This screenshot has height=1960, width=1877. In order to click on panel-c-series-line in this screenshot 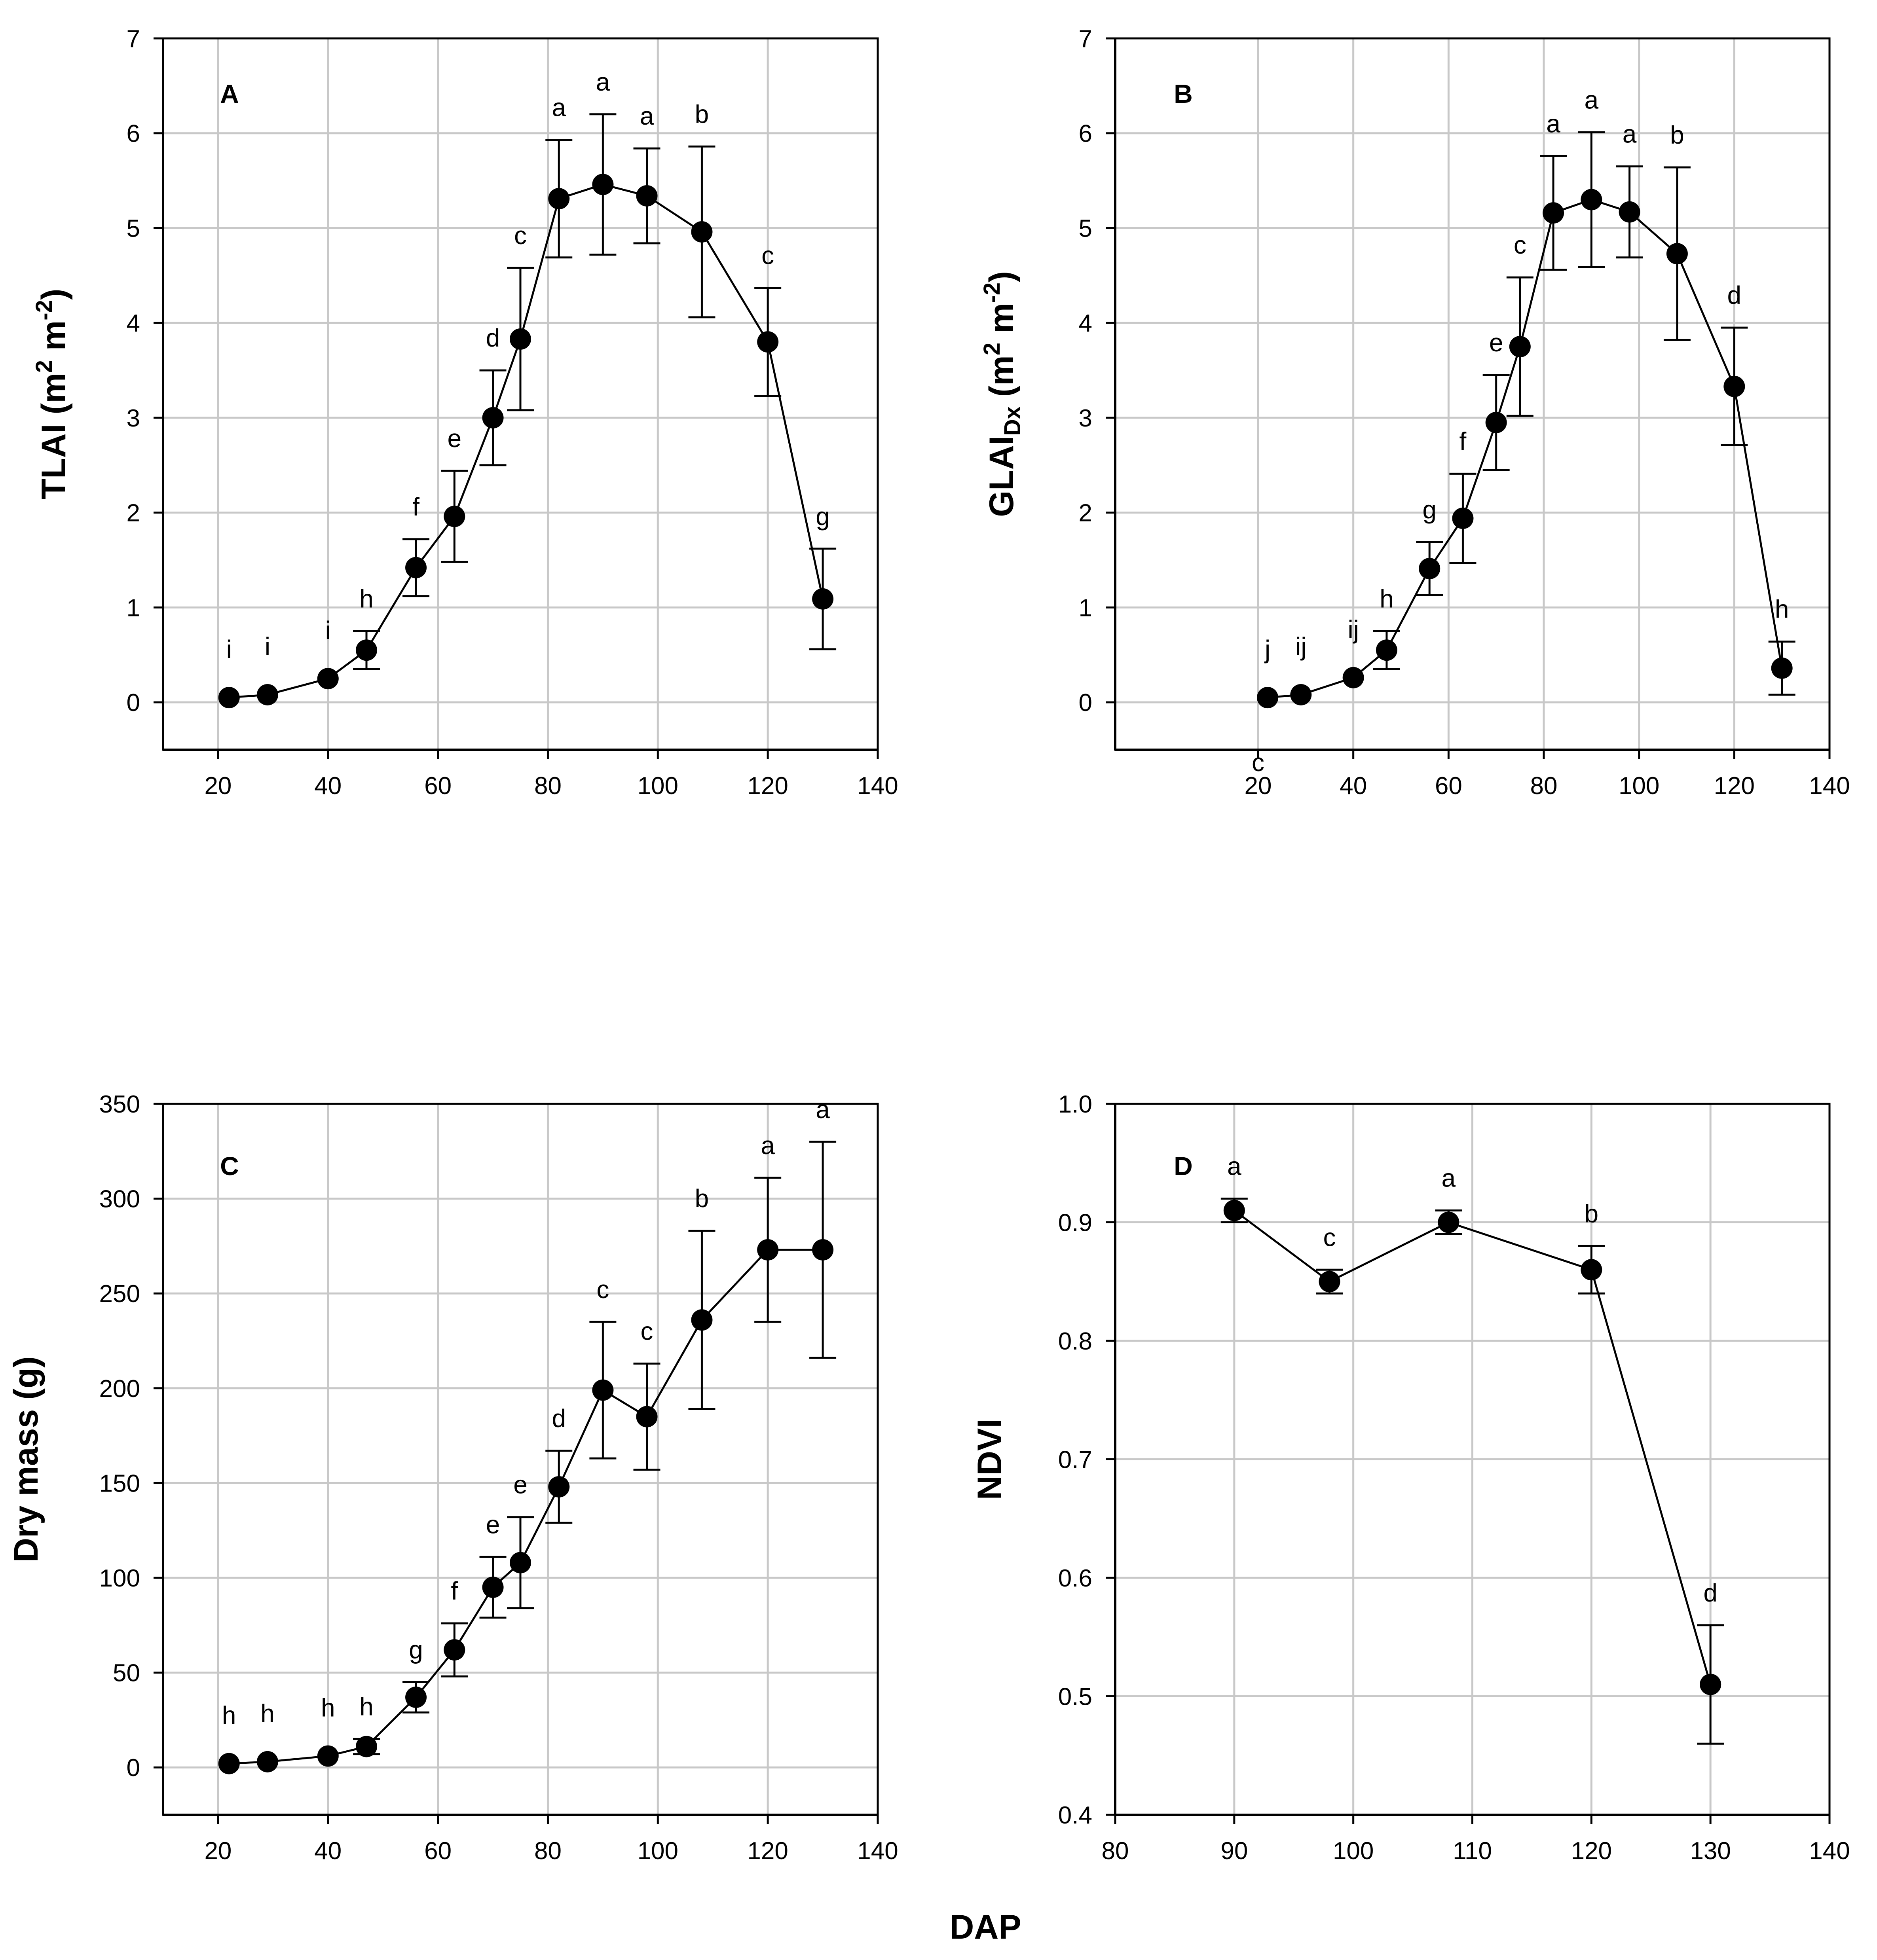, I will do `click(526, 1507)`.